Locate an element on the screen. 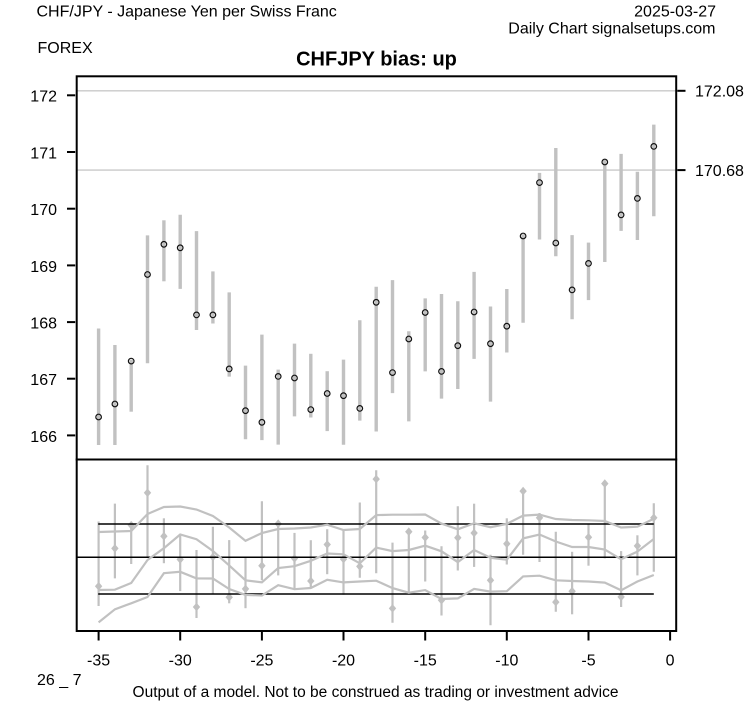 The width and height of the screenshot is (753, 713). svg-text: 170 is located at coordinates (43, 210).